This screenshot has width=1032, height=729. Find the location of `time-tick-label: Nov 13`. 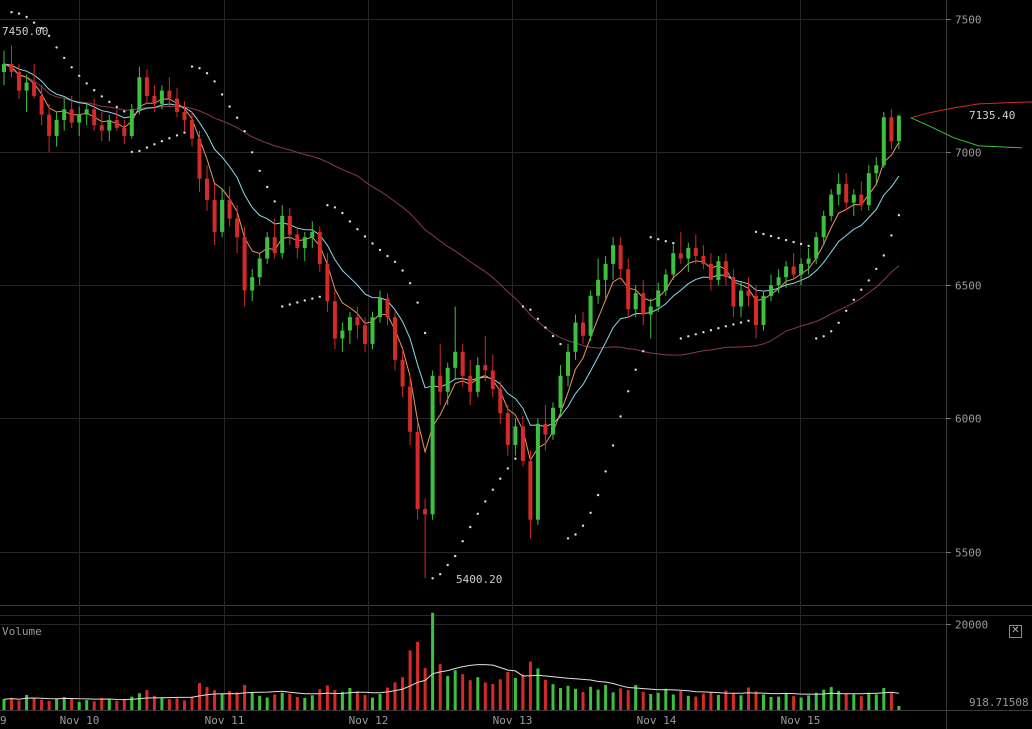

time-tick-label: Nov 13 is located at coordinates (513, 720).